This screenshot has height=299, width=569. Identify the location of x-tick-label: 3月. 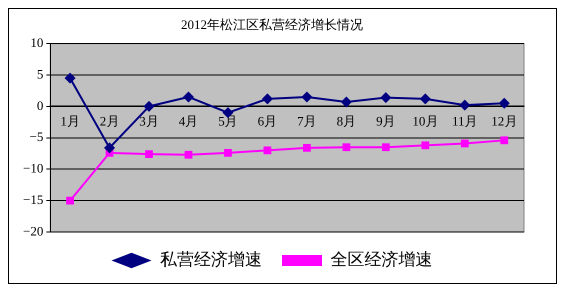
(149, 121).